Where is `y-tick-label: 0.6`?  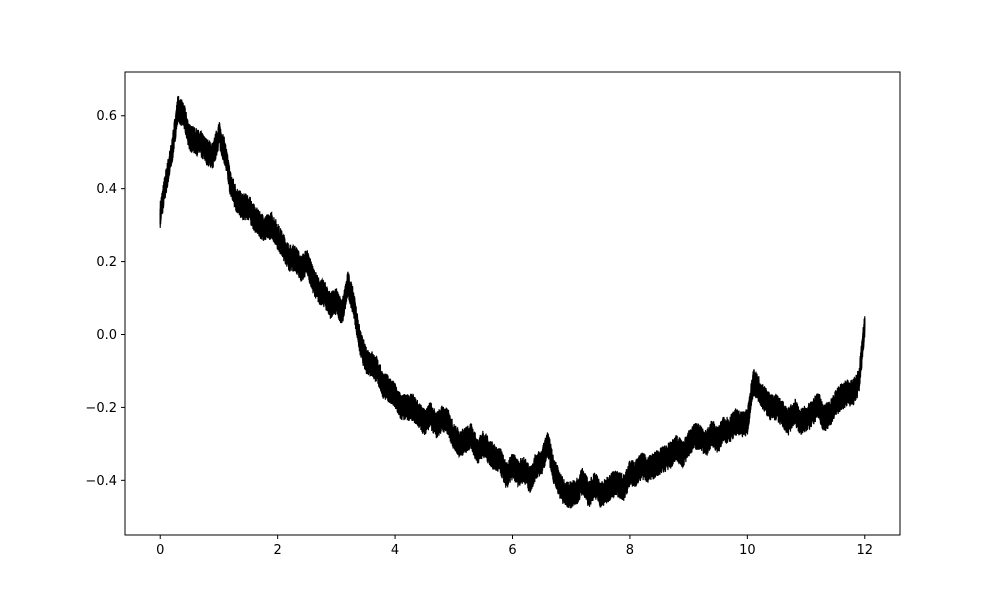 y-tick-label: 0.6 is located at coordinates (106, 116).